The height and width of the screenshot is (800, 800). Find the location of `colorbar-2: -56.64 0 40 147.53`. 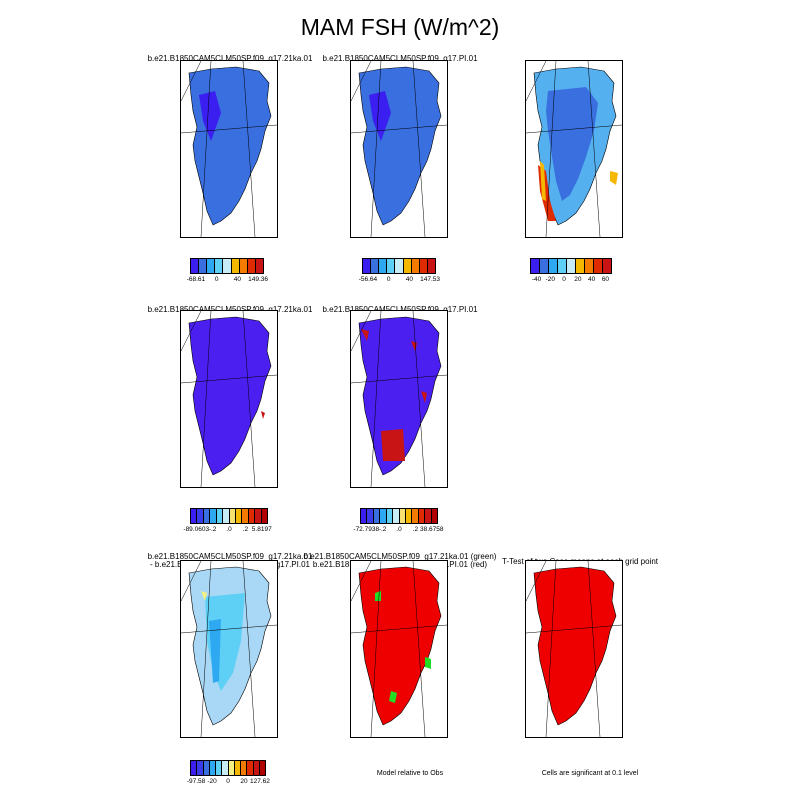

colorbar-2: -56.64 0 40 147.53 is located at coordinates (399, 272).